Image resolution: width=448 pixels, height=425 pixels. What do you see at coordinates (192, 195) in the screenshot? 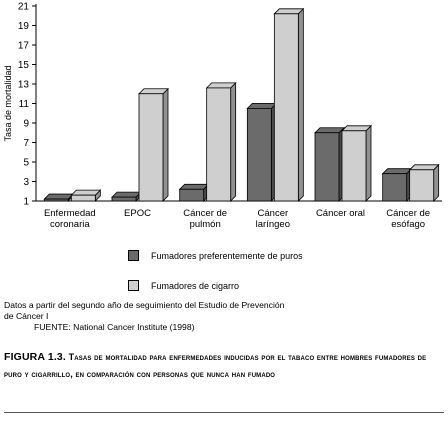
I see `bar-s0-c2` at bounding box center [192, 195].